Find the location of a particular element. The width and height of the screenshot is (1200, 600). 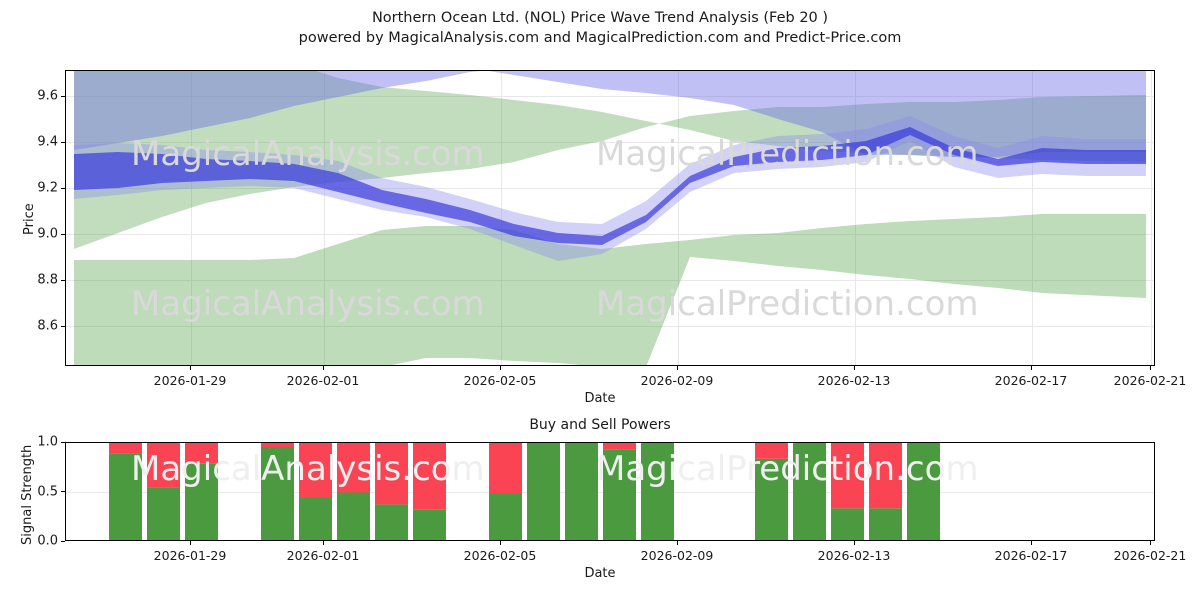

buy-sell-xtick-label-0: 2026-01-29 is located at coordinates (190, 555).